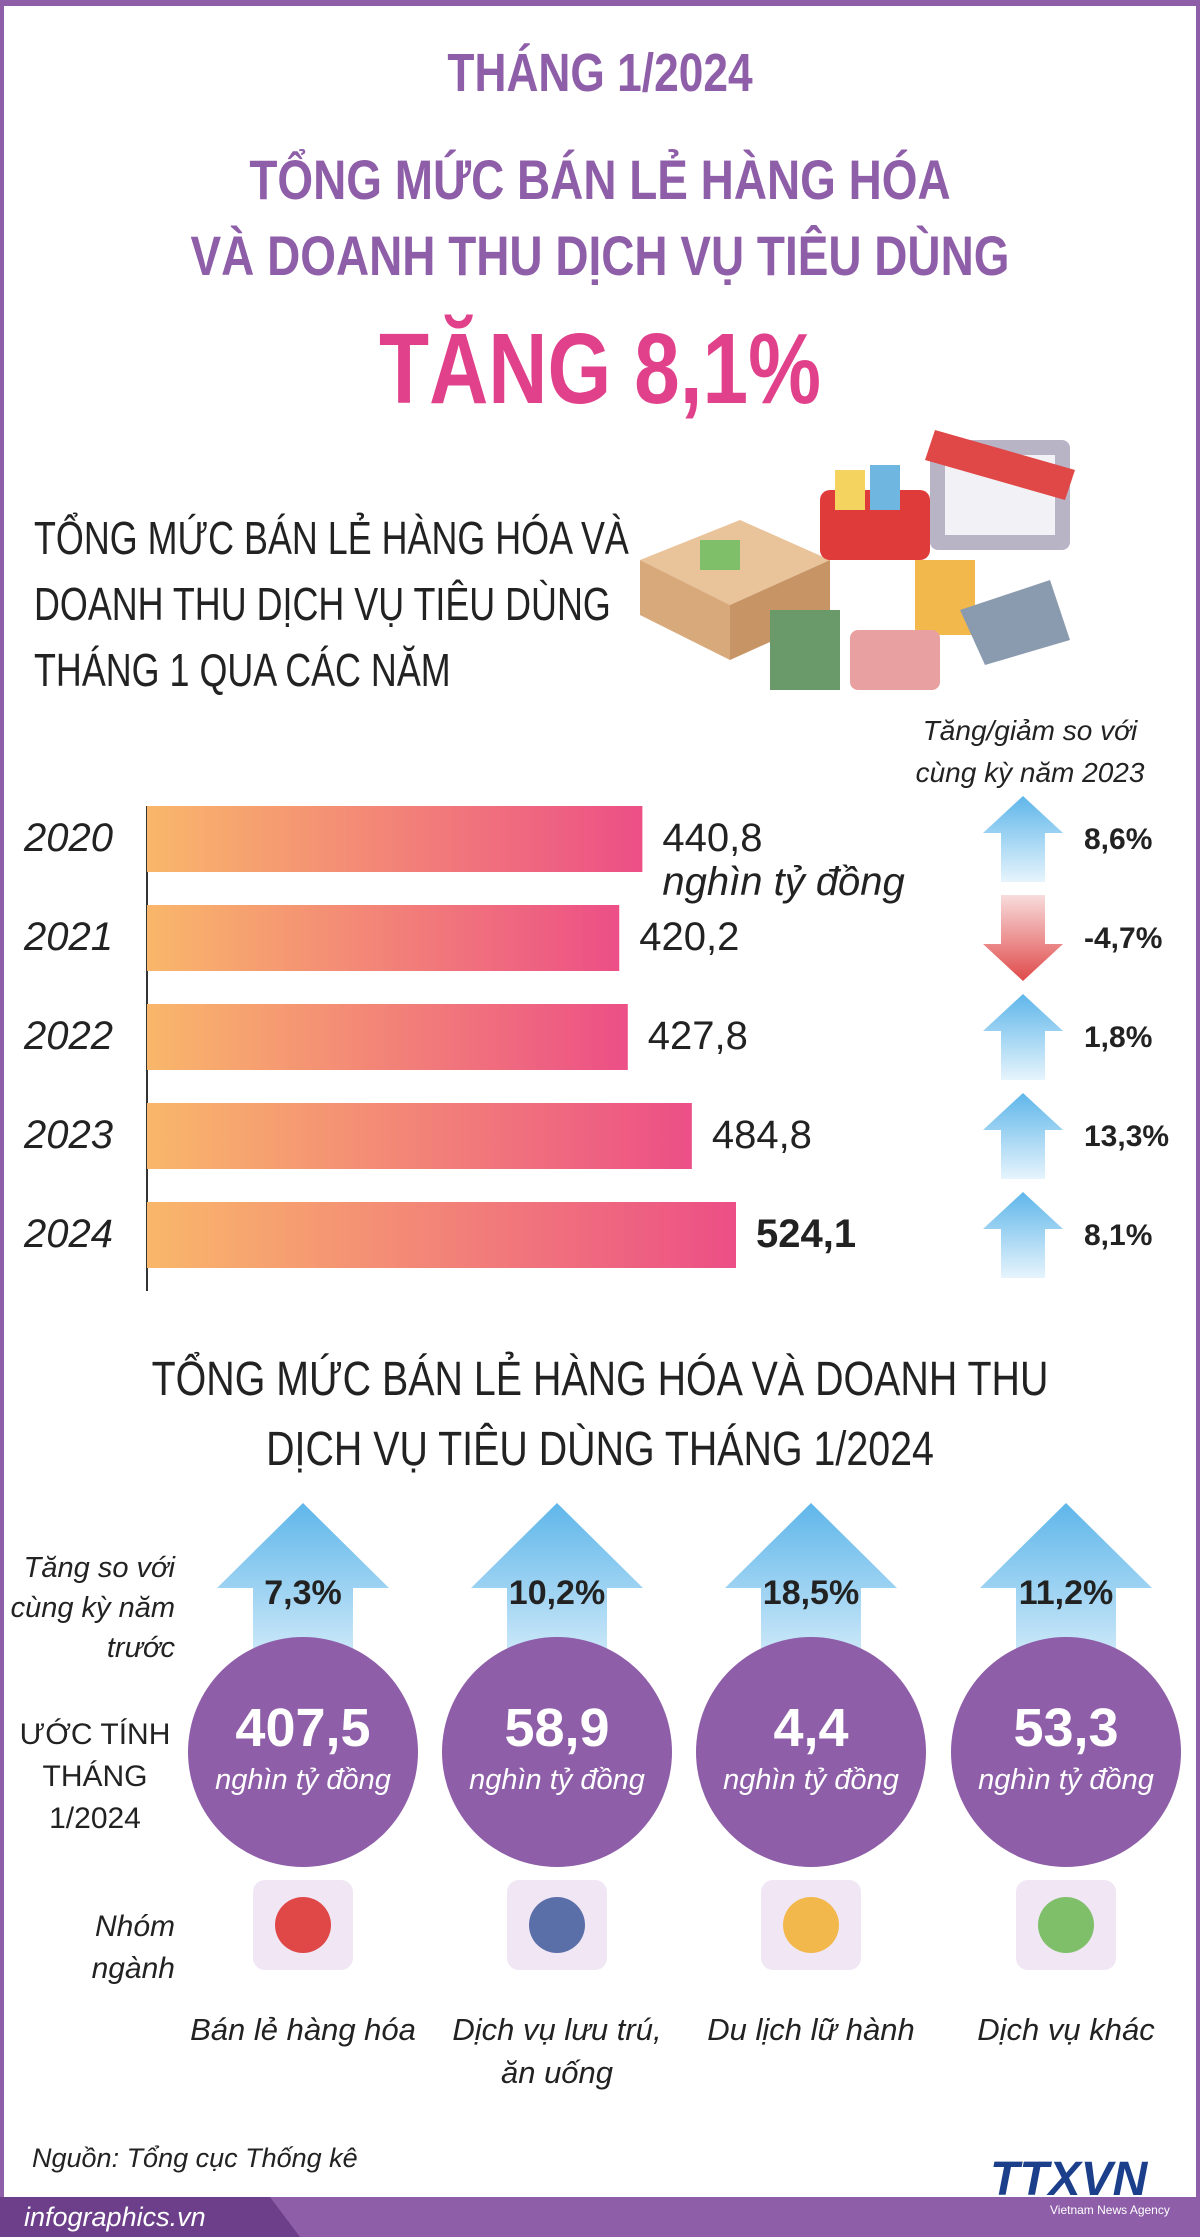  What do you see at coordinates (92, 1608) in the screenshot?
I see `row-label: Tăng so với cùng kỳ năm trước` at bounding box center [92, 1608].